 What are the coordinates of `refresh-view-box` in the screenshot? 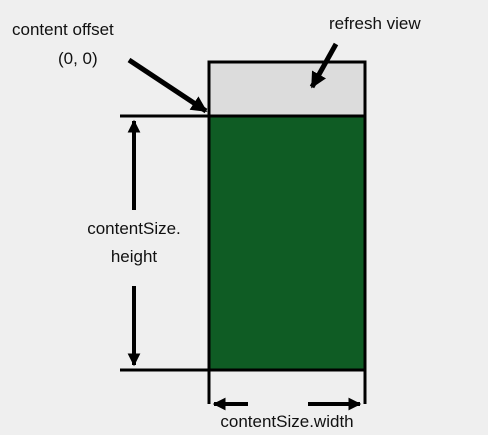 It's located at (287, 89).